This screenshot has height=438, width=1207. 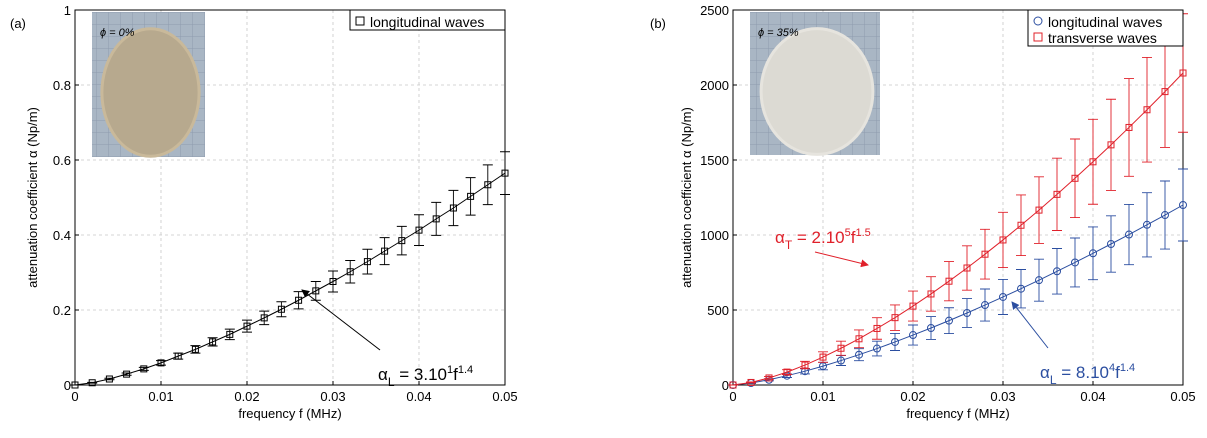 What do you see at coordinates (62, 85) in the screenshot?
I see `y-tick-label: 0.8` at bounding box center [62, 85].